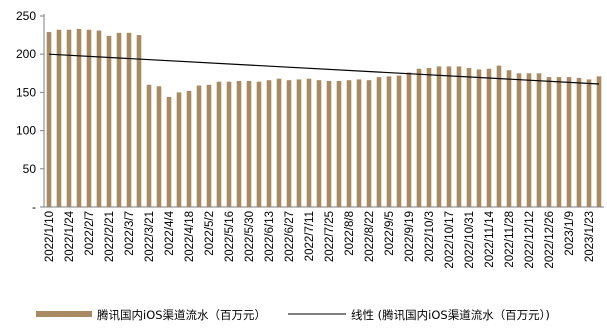  Describe the element at coordinates (390, 233) in the screenshot. I see `x-tick-label: 2022/9/5` at that location.